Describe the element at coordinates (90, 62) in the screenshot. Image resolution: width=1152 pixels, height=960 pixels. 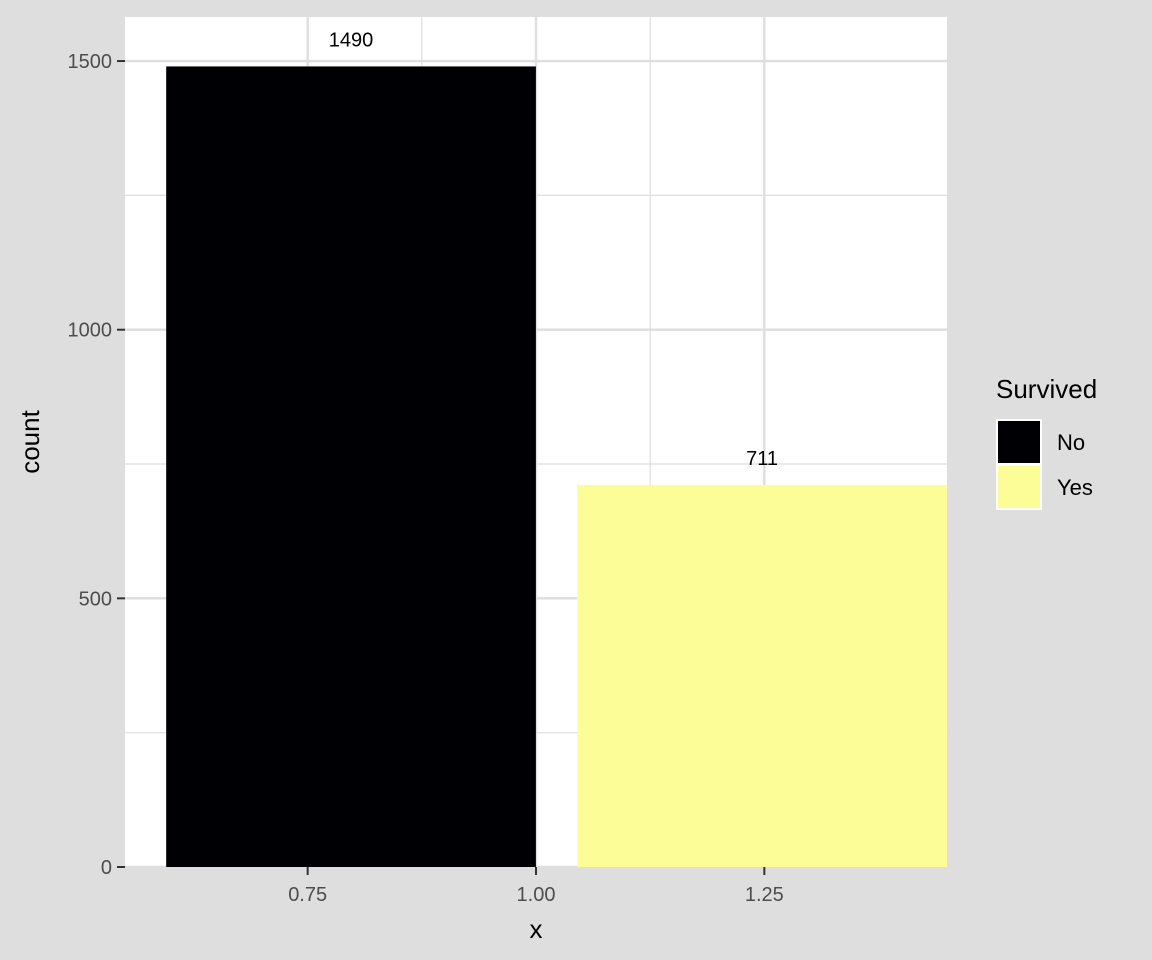
I see `y-tick-label: 1500` at that location.